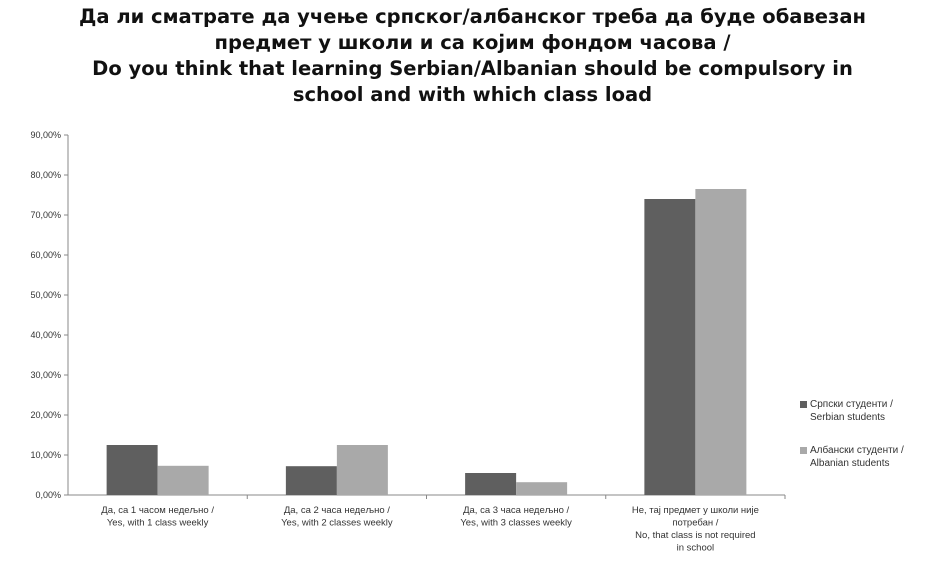  I want to click on y-tick-label: 30,00%, so click(45, 375).